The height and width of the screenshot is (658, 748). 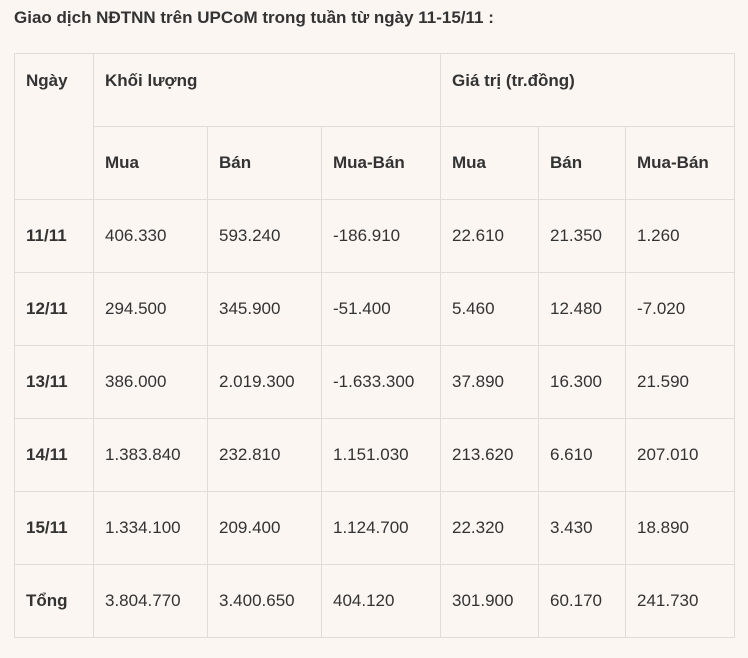 I want to click on volume-buy: 294.500, so click(x=150, y=309).